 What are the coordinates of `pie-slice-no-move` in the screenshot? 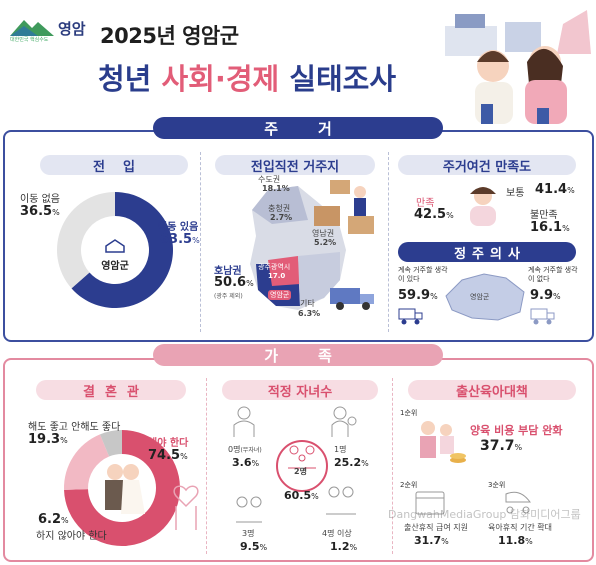 It's located at (86, 240).